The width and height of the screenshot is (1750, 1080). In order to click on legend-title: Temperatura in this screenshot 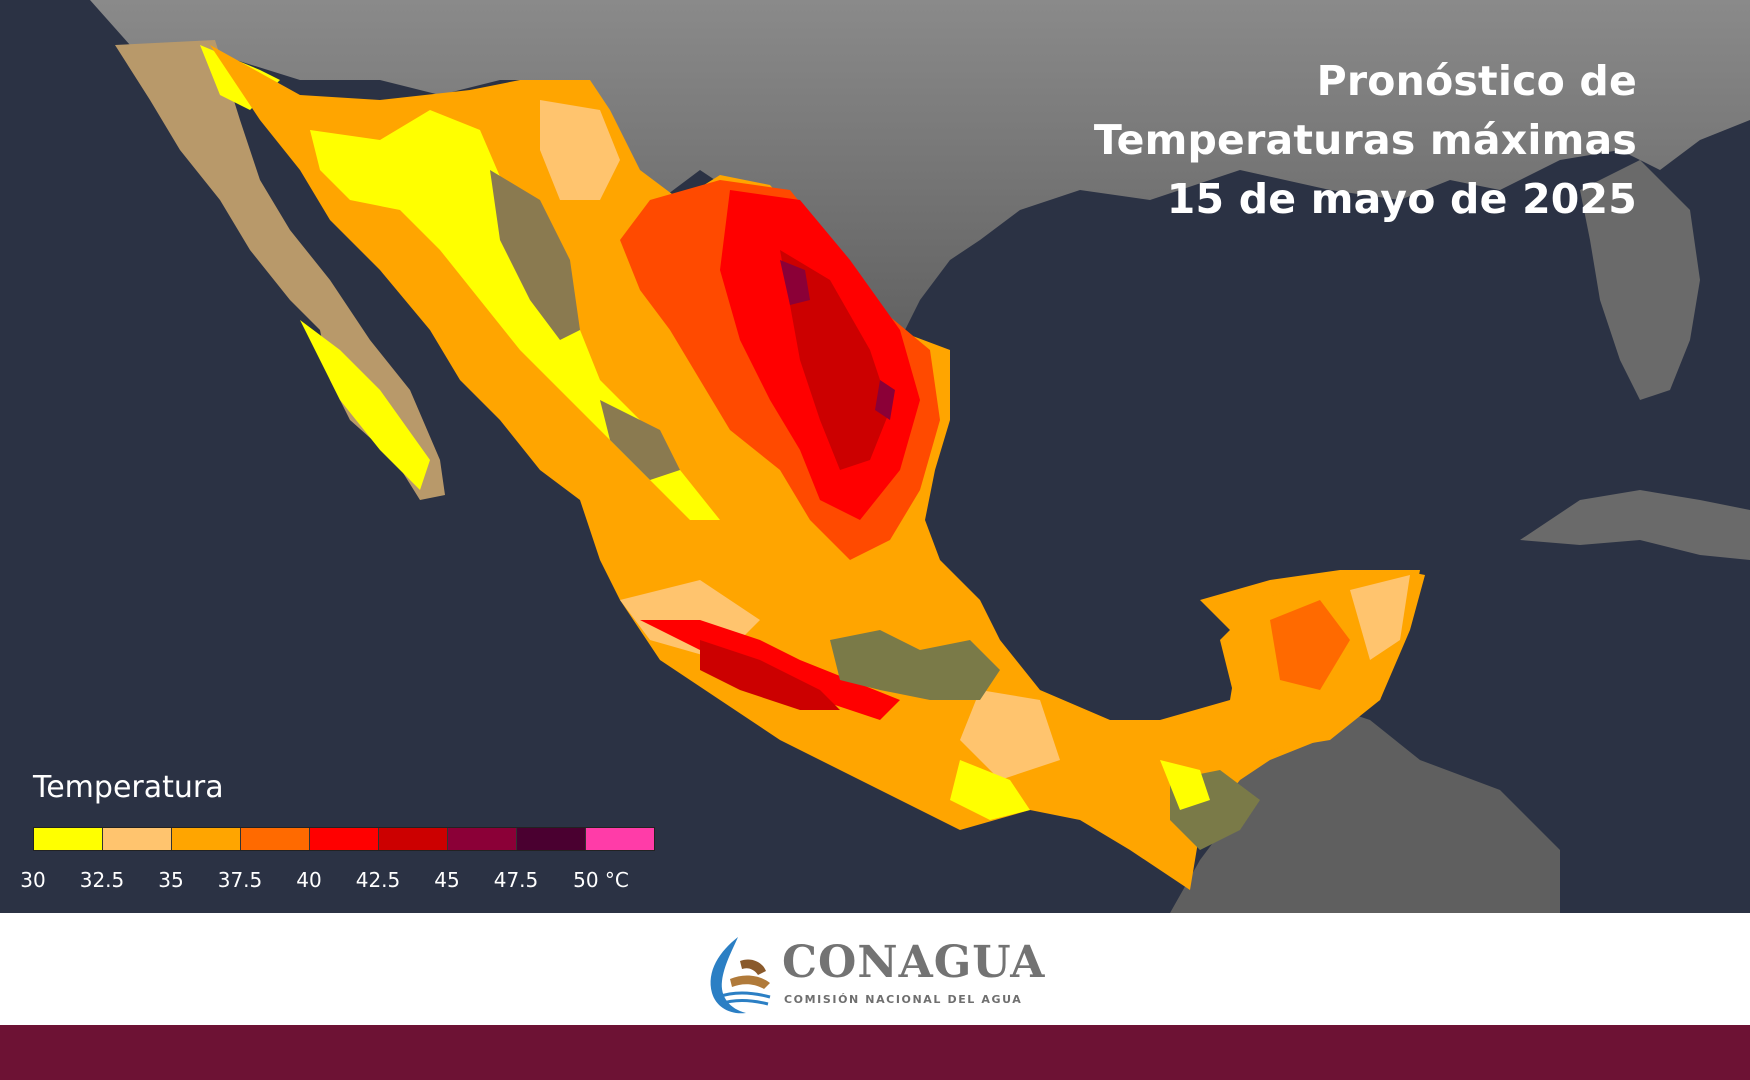, I will do `click(128, 787)`.